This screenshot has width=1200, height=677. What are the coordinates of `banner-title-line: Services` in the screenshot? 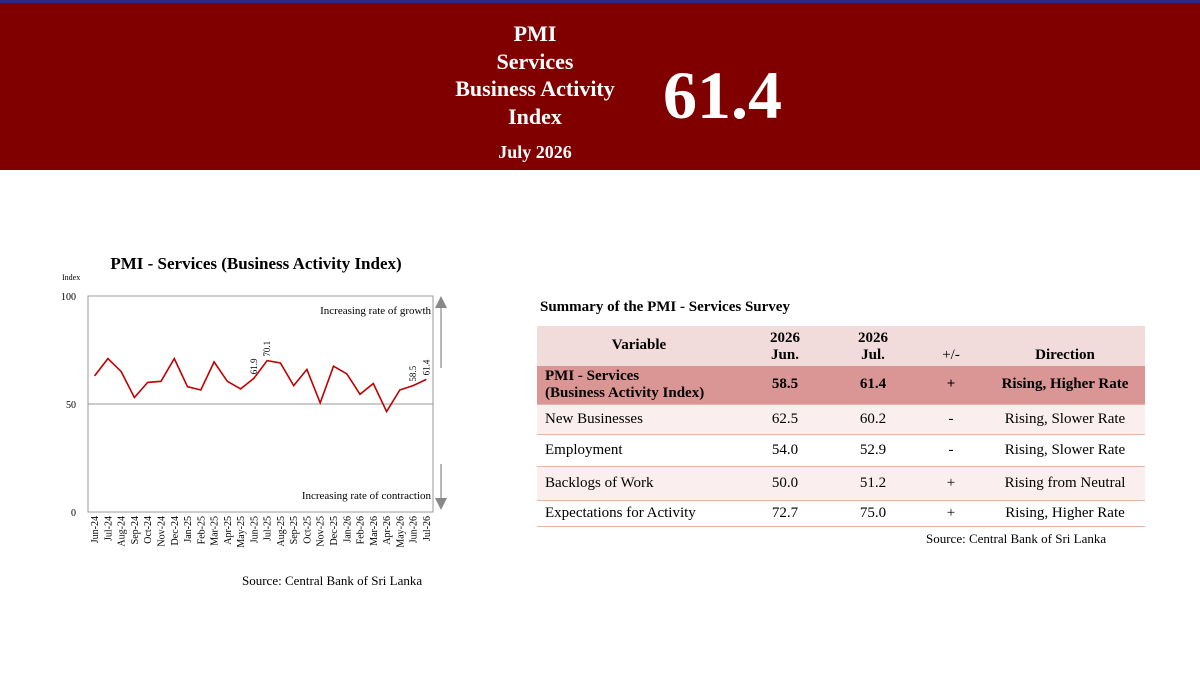 It's located at (535, 61).